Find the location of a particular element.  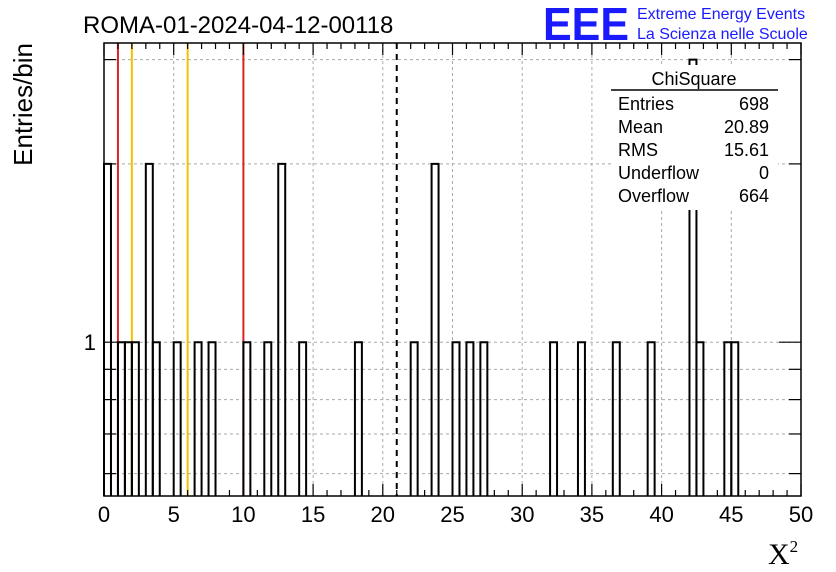

stats-value-overflow: 664 is located at coordinates (754, 196).